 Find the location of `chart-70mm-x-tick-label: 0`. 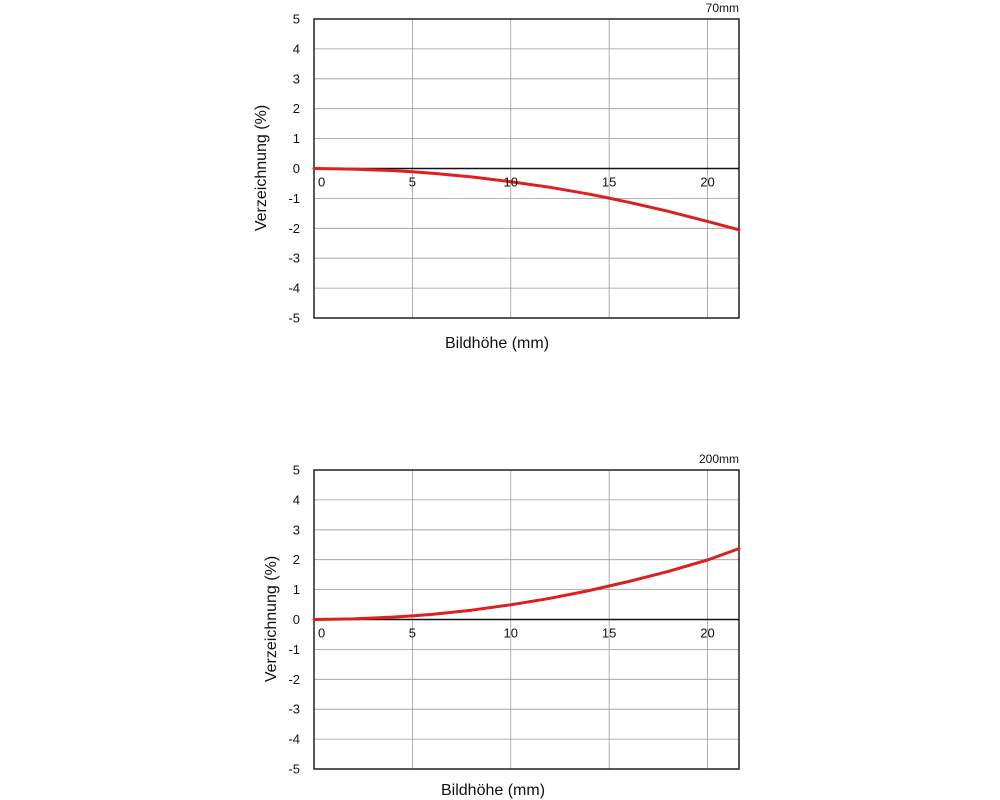

chart-70mm-x-tick-label: 0 is located at coordinates (321, 182).